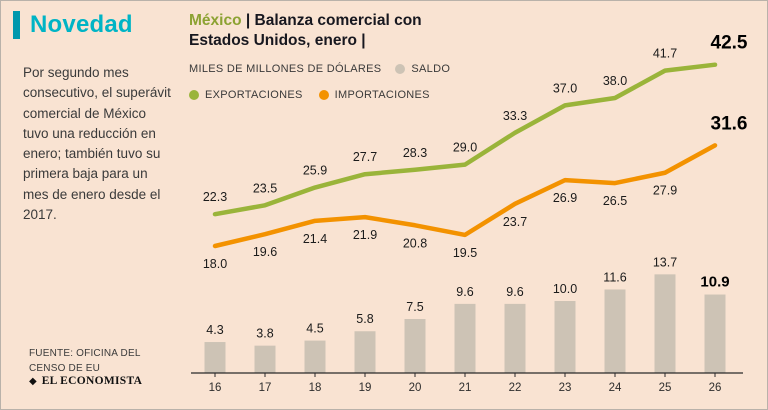  Describe the element at coordinates (215, 197) in the screenshot. I see `svg-text: 22.3` at that location.